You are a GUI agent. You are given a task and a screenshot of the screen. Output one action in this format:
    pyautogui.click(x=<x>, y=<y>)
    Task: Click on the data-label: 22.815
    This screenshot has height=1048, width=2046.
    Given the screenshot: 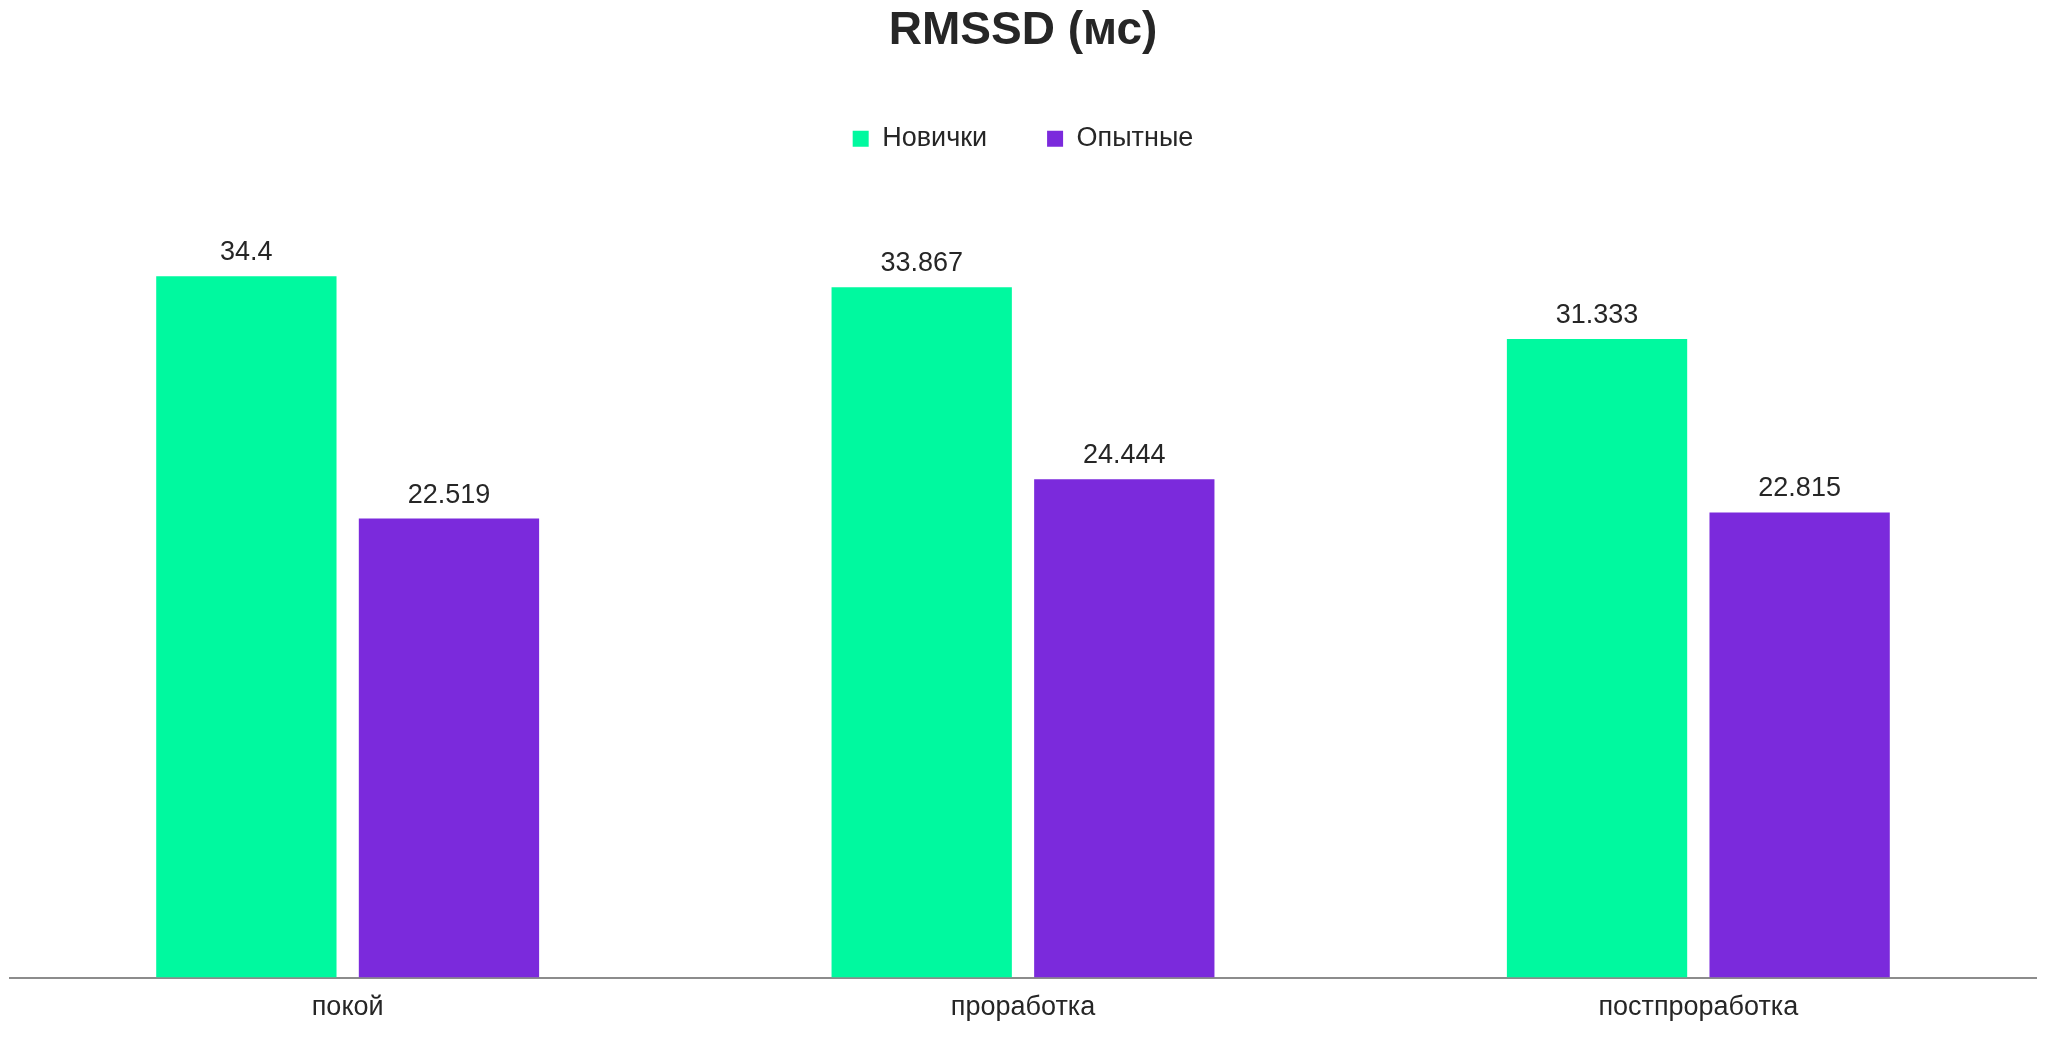 What is the action you would take?
    pyautogui.click(x=1799, y=487)
    